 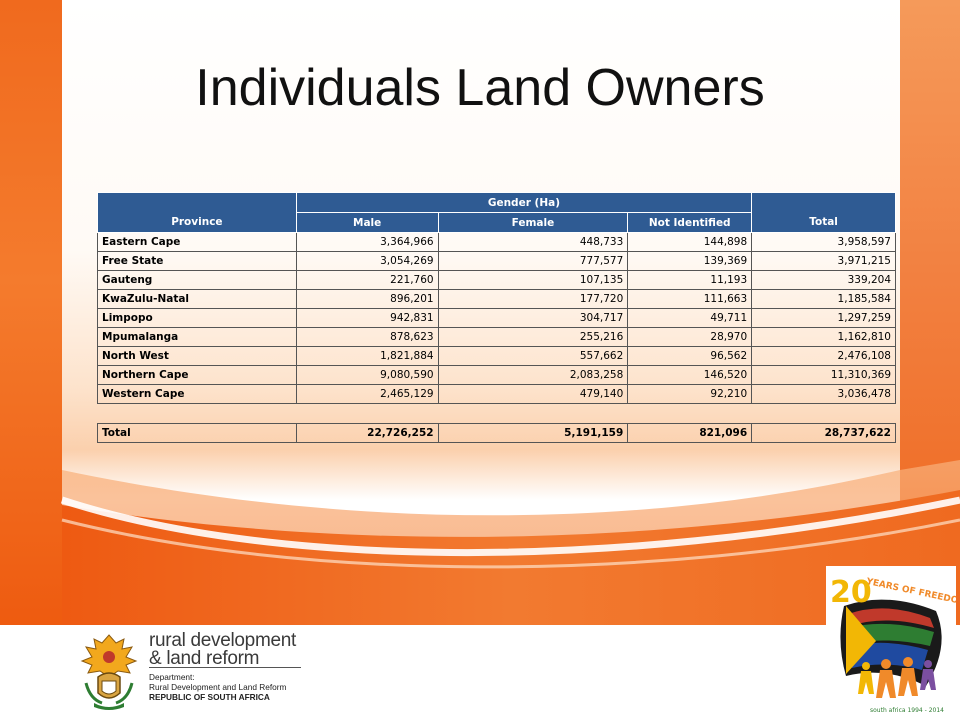 I want to click on wordmark-line-1: rural development, so click(x=222, y=640).